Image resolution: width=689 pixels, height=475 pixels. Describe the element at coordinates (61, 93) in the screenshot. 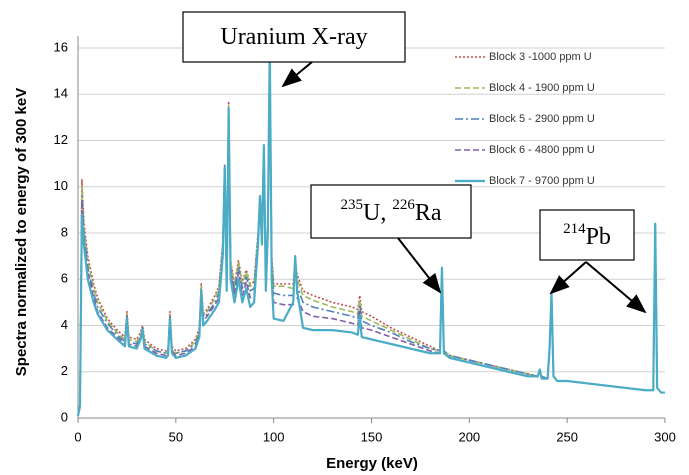

I see `y-tick-label: 14` at that location.